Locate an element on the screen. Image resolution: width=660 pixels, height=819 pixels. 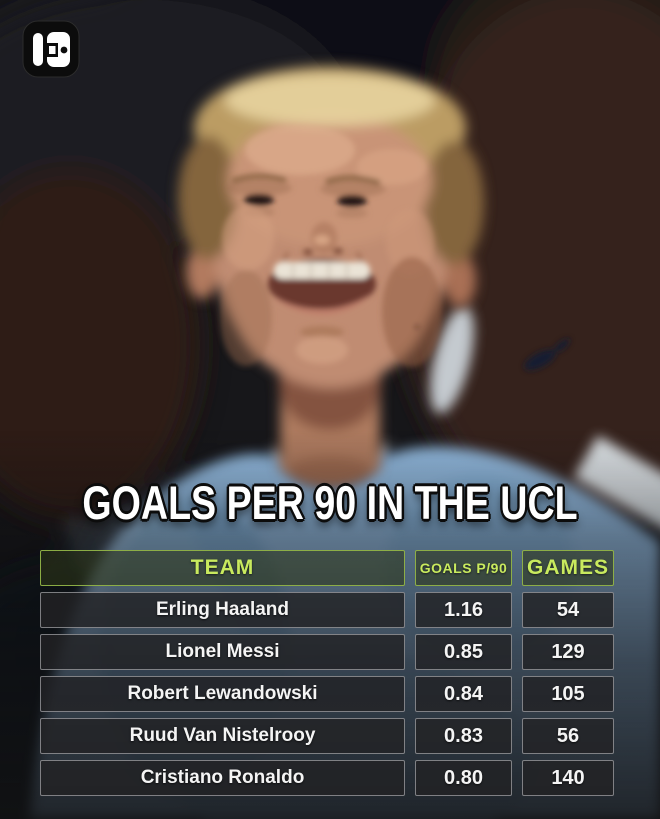
games-cell: 140 is located at coordinates (568, 778).